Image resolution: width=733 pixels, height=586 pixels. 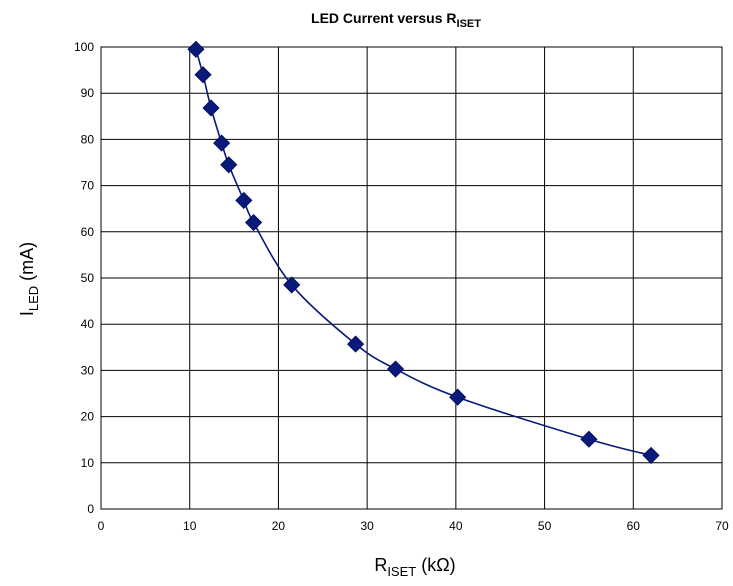 What do you see at coordinates (88, 417) in the screenshot?
I see `y-tick-label: 20` at bounding box center [88, 417].